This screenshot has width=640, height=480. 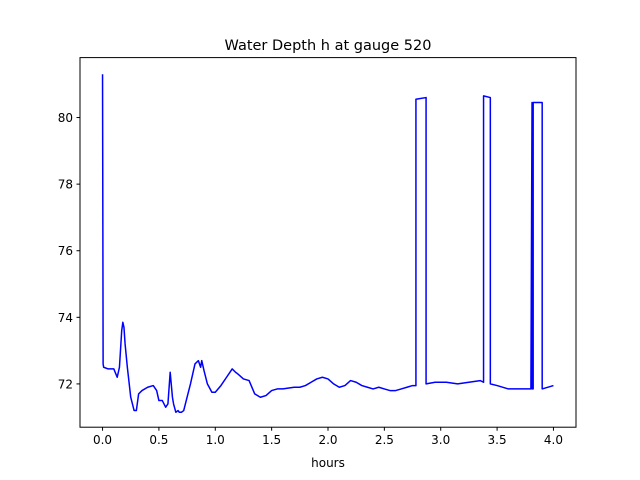 What do you see at coordinates (328, 46) in the screenshot?
I see `chart-title: Water Depth h at gauge 520` at bounding box center [328, 46].